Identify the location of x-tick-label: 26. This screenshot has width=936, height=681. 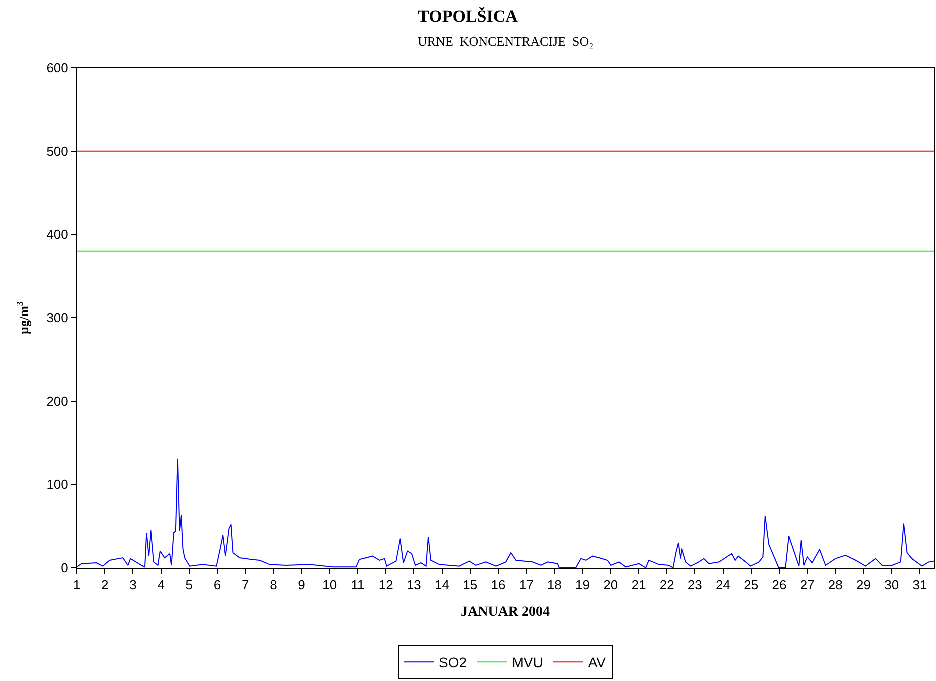
(779, 585).